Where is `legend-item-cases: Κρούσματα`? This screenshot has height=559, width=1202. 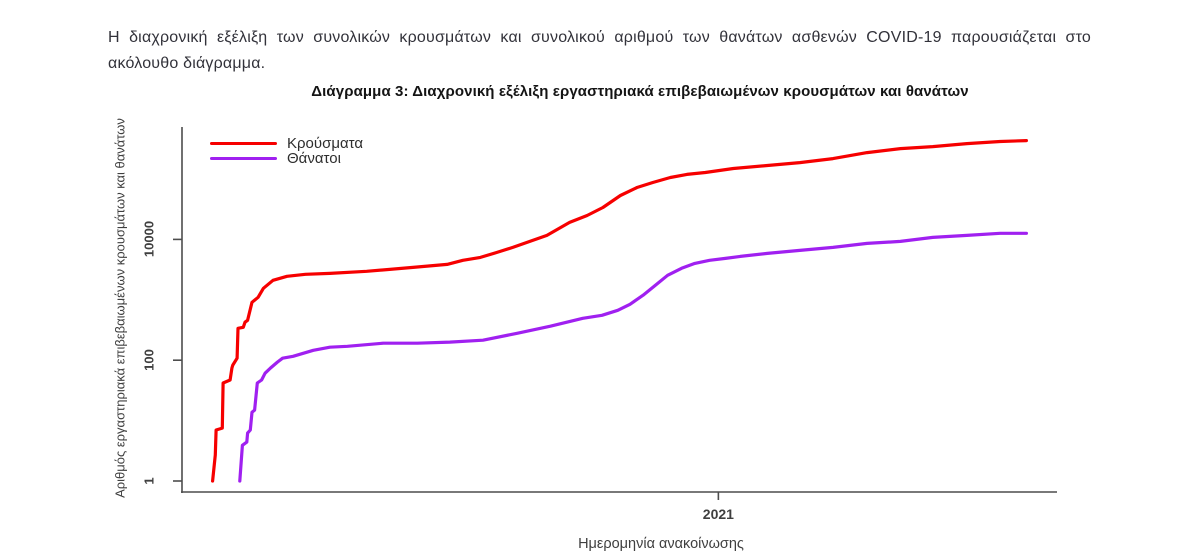 legend-item-cases: Κρούσματα is located at coordinates (286, 143).